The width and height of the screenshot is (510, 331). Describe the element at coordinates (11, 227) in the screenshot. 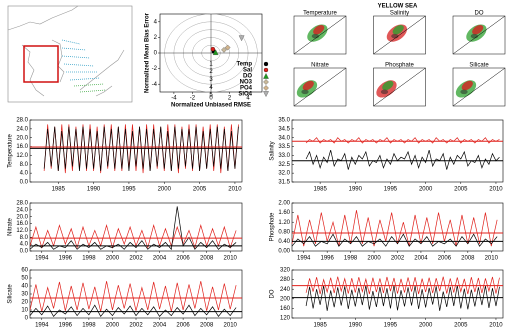

I see `y-axis-label: Nitrate` at that location.